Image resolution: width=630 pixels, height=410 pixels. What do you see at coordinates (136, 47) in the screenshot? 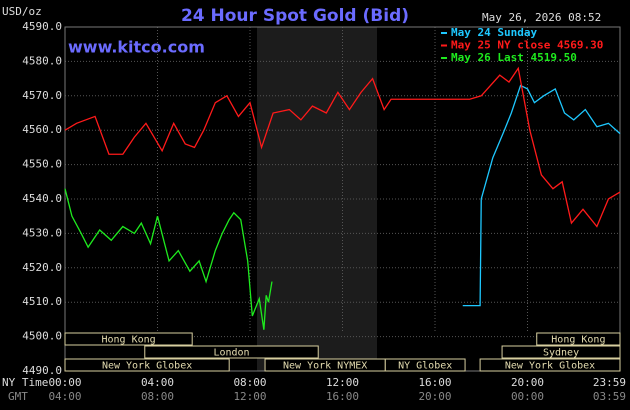
I see `subtitle: www.kitco.com` at bounding box center [136, 47].